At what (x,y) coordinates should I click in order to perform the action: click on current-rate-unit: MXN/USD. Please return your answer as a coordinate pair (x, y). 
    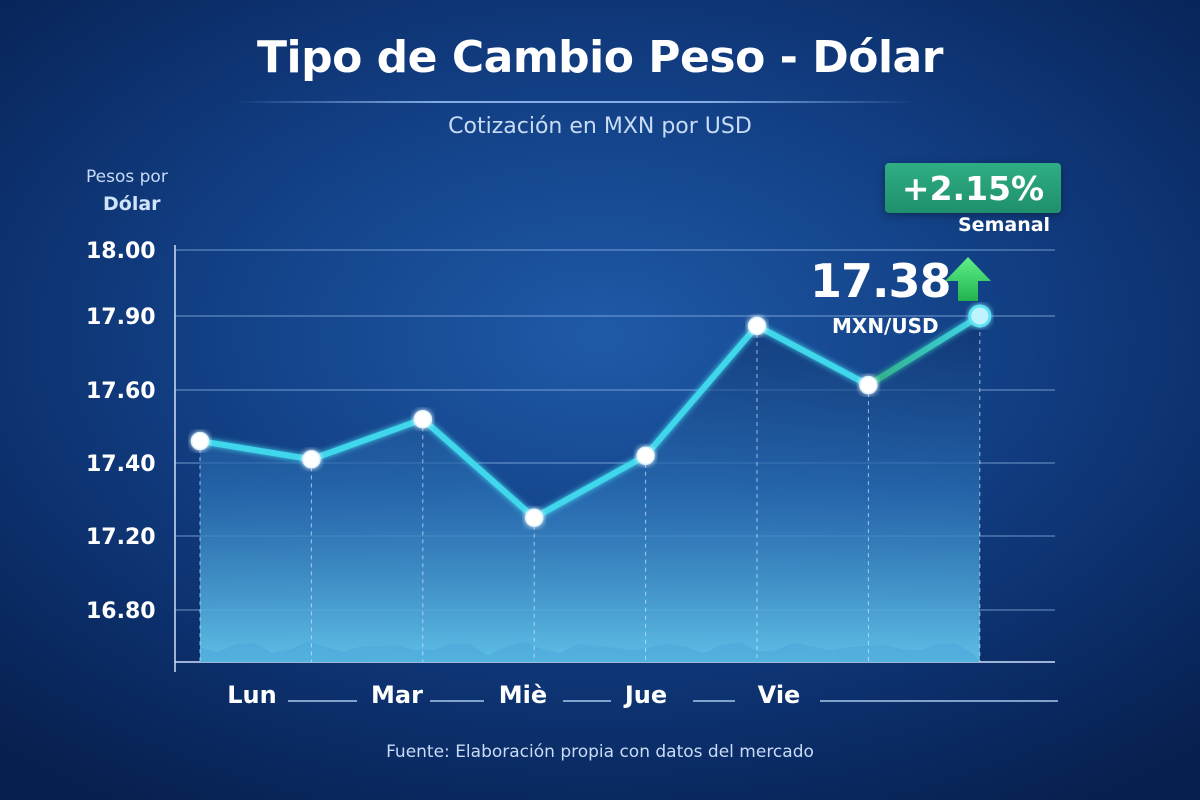
    Looking at the image, I should click on (885, 326).